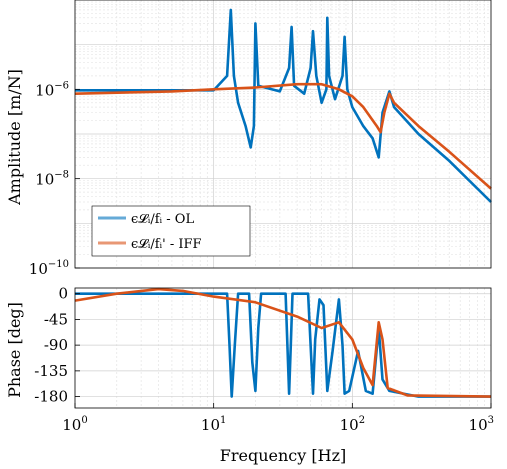 Image resolution: width=507 pixels, height=469 pixels. What do you see at coordinates (51, 397) in the screenshot?
I see `phase-ytick-label: -180` at bounding box center [51, 397].